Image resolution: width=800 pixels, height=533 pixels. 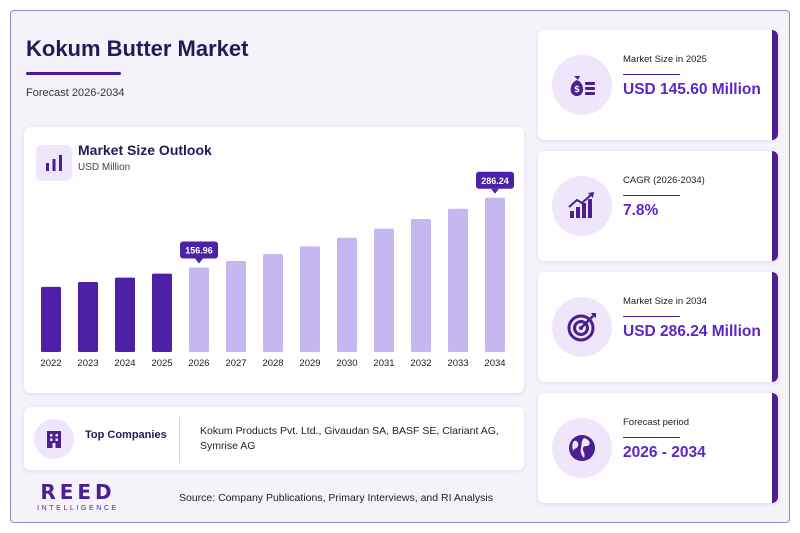 What do you see at coordinates (495, 274) in the screenshot?
I see `bar-2034` at bounding box center [495, 274].